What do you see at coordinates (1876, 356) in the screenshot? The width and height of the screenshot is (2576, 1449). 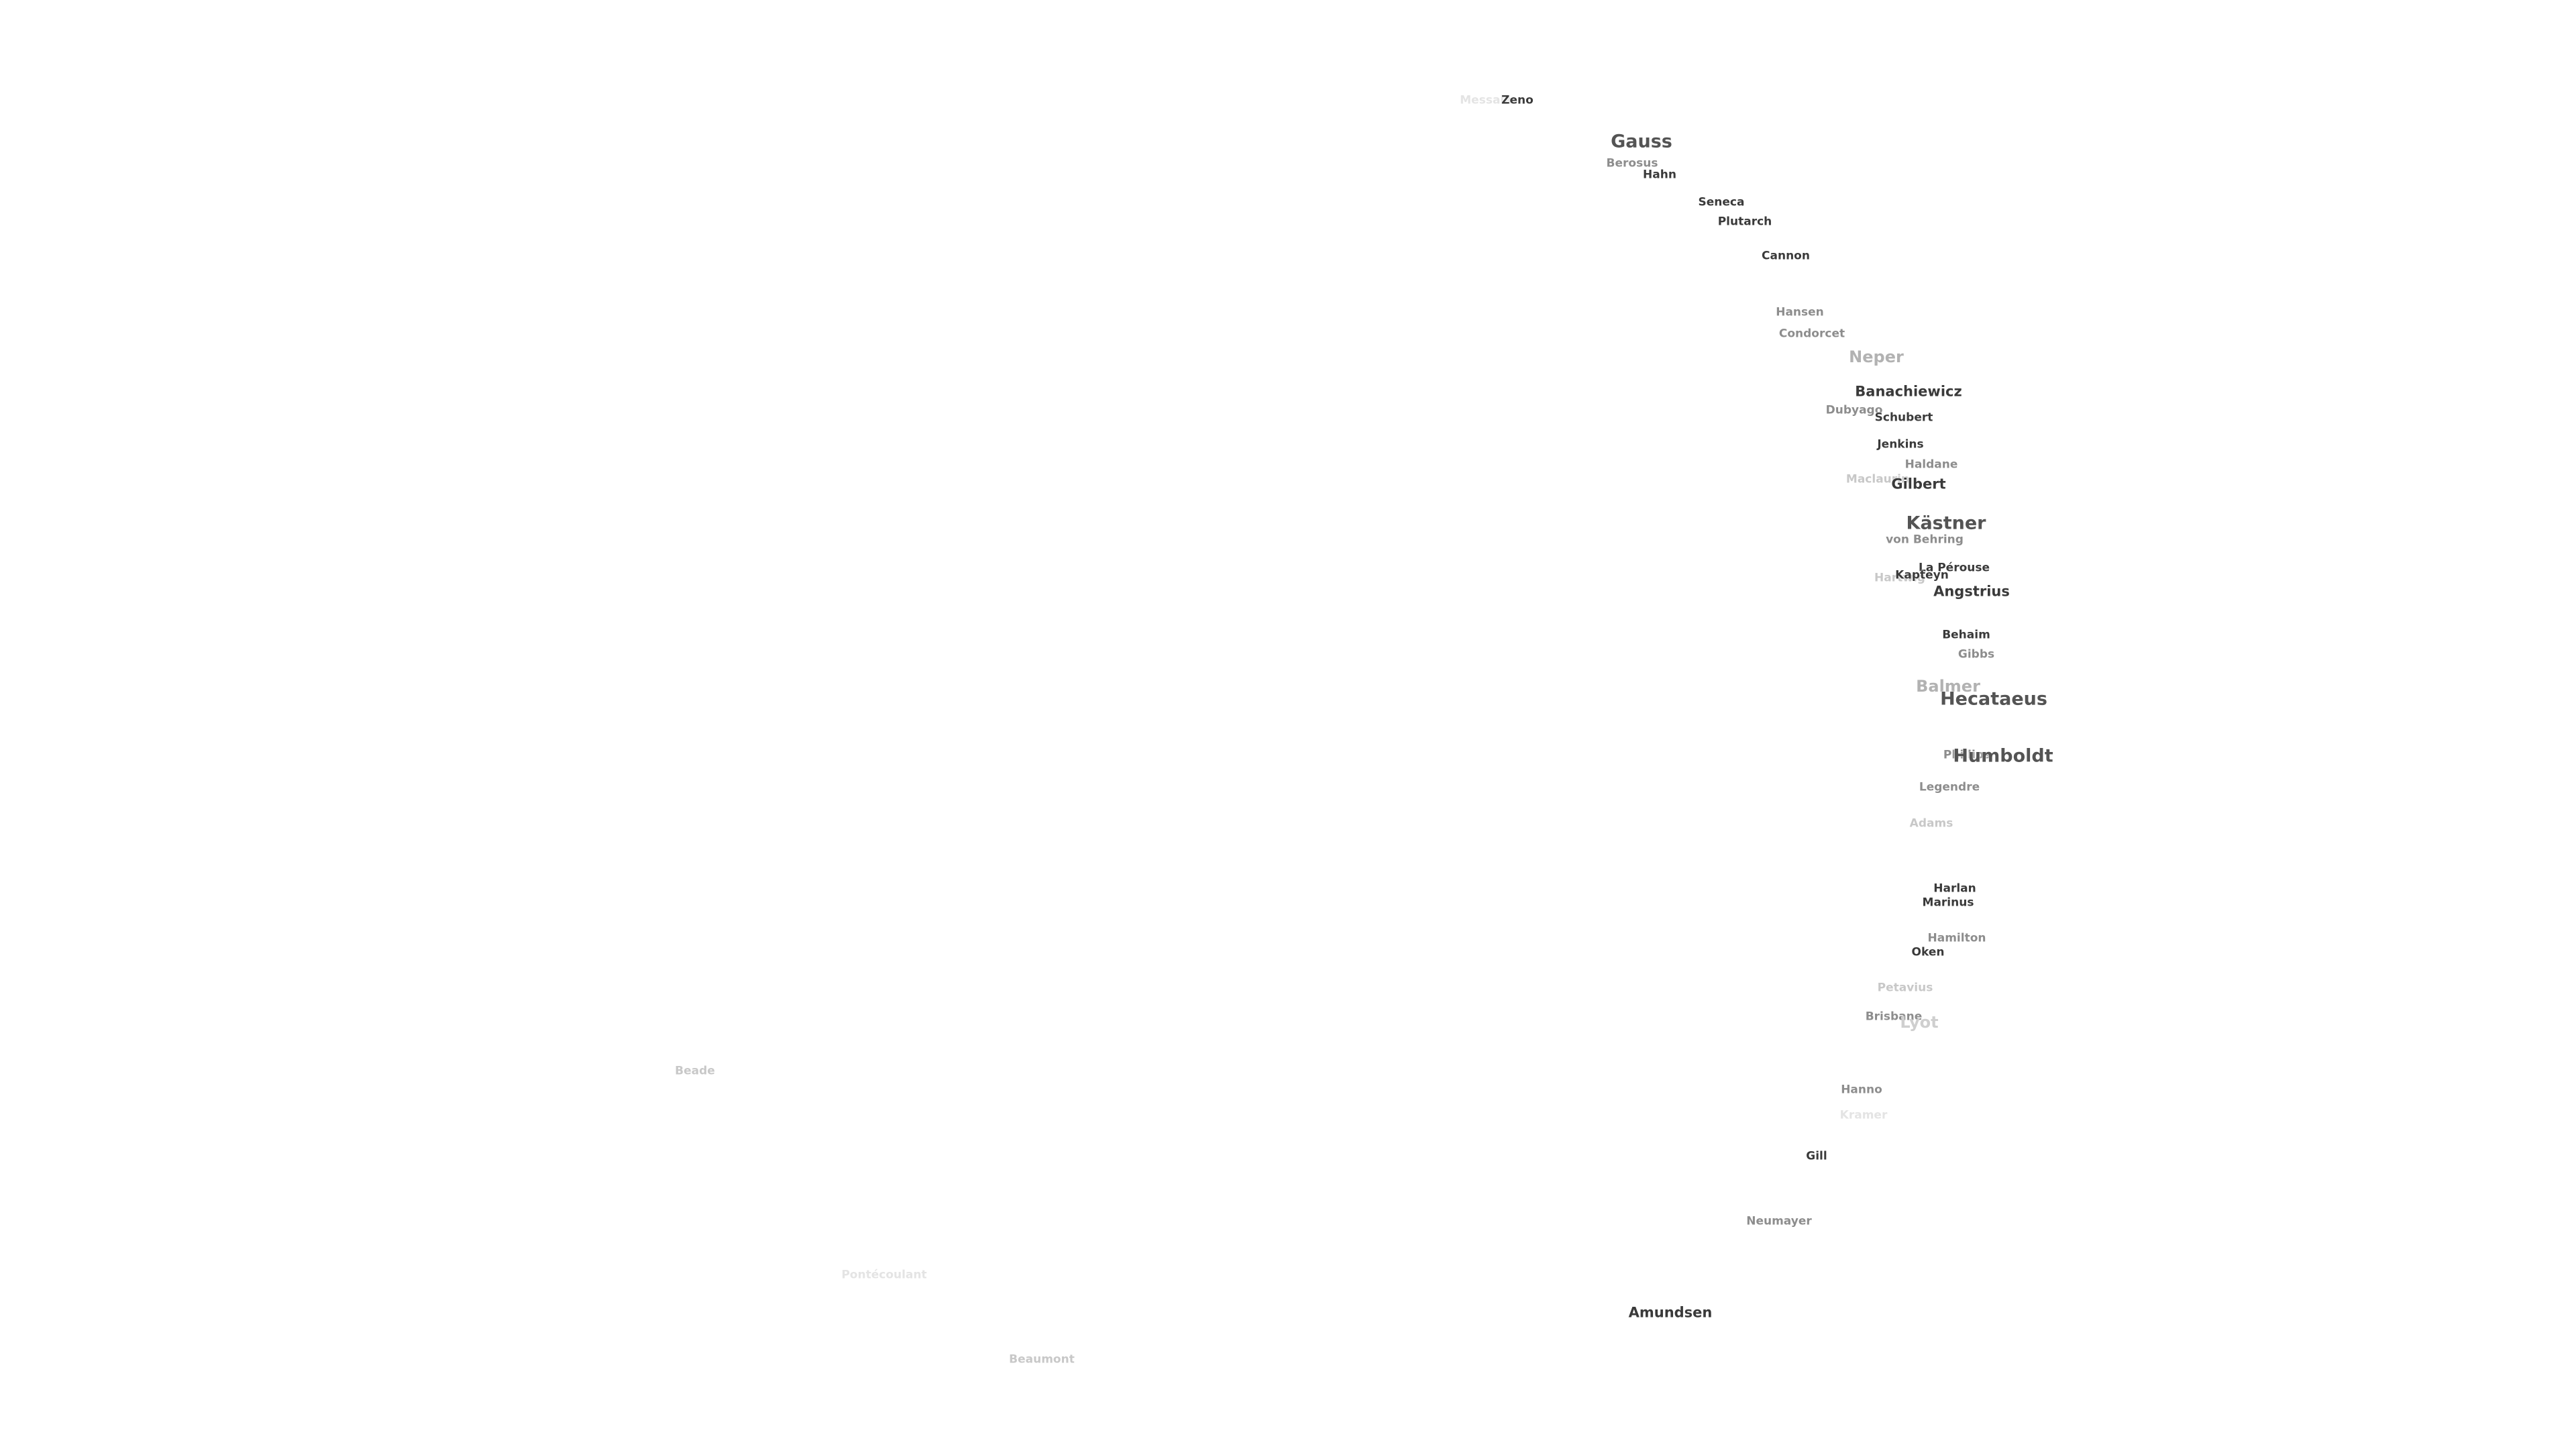 I see `map-label: Neper` at bounding box center [1876, 356].